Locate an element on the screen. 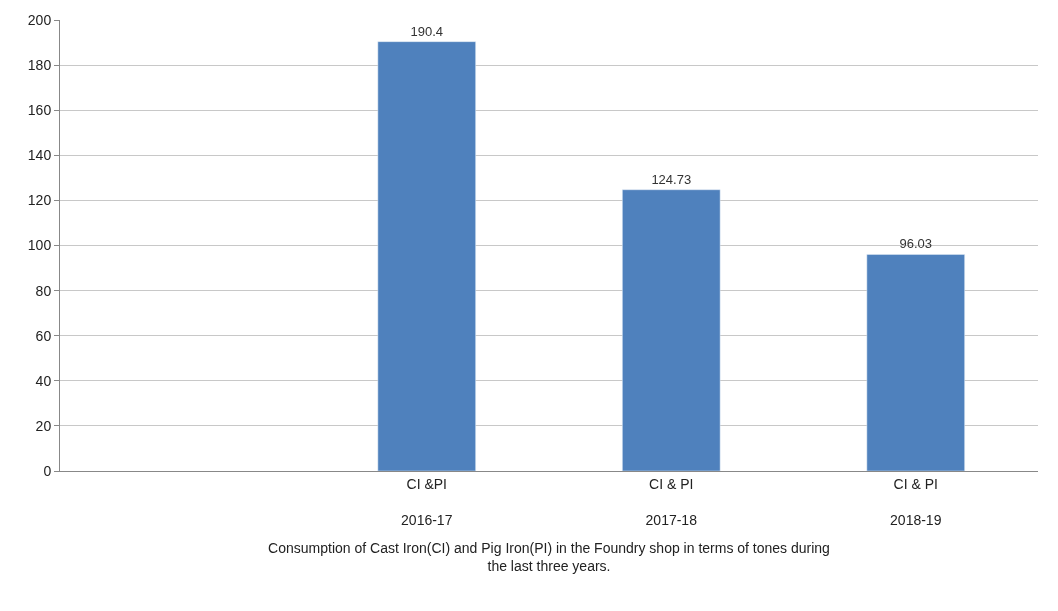 This screenshot has width=1058, height=611. y-tick-label: 120 is located at coordinates (39, 200).